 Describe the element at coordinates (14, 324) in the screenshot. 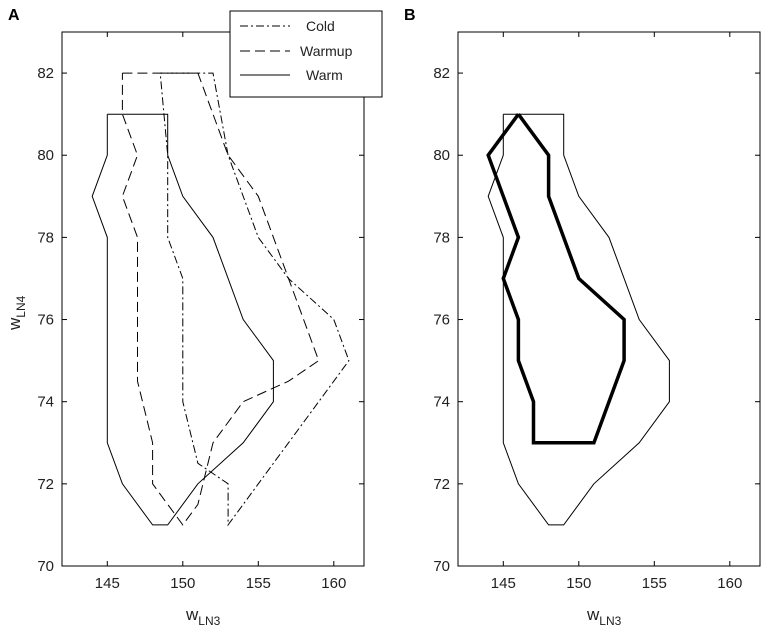

I see `panel-a-y-label-main: w` at that location.